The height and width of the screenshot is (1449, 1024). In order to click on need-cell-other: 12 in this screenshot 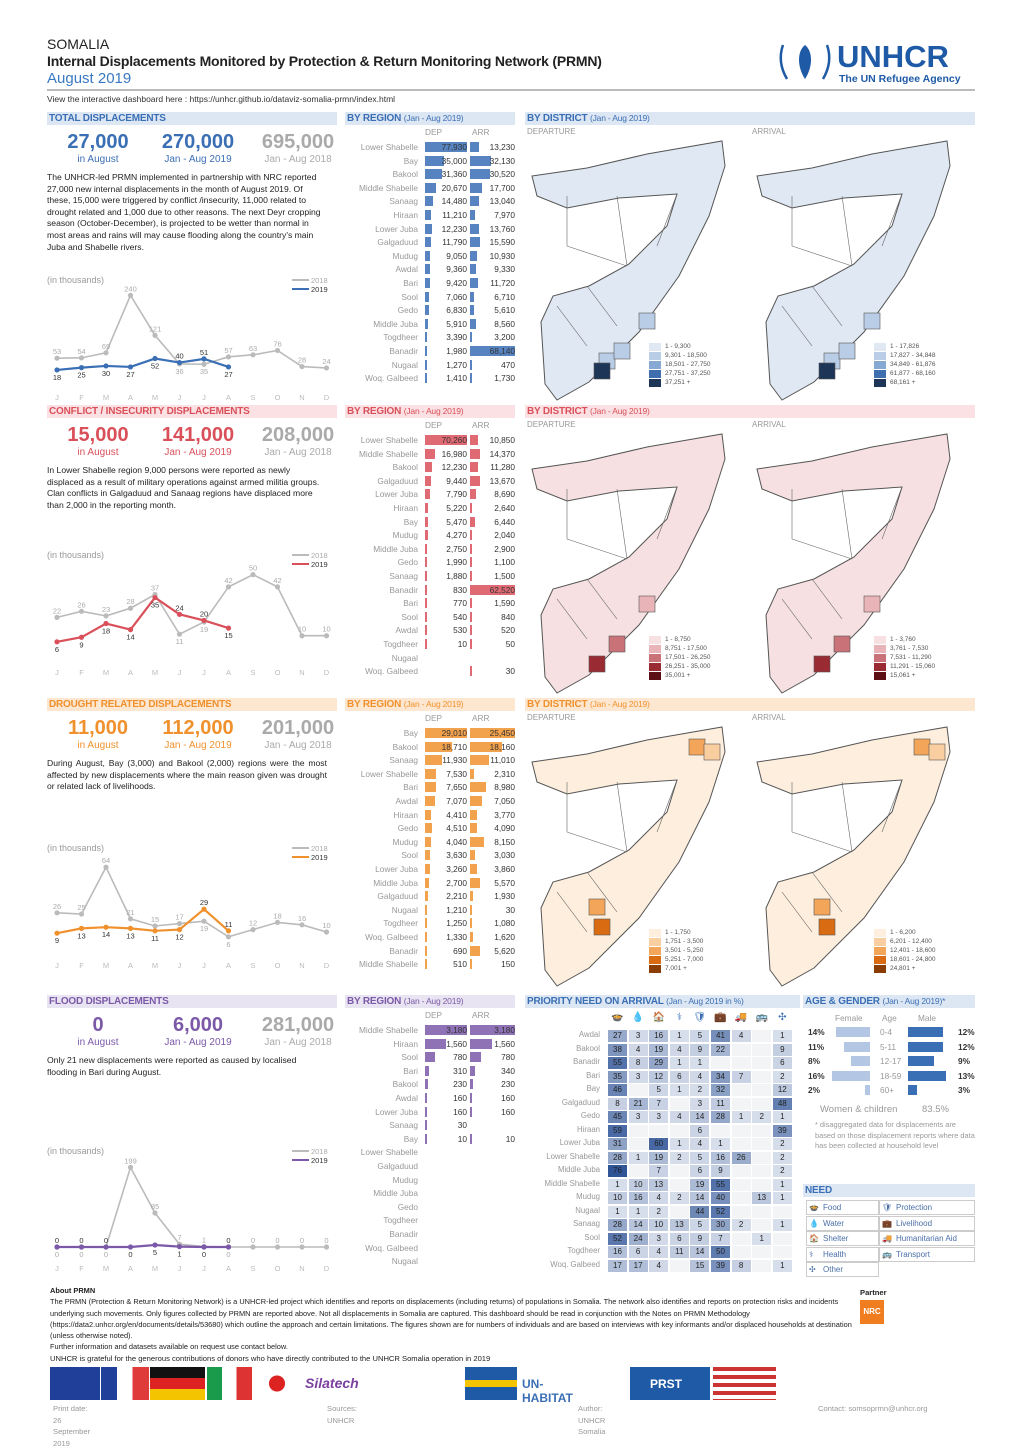, I will do `click(782, 1090)`.